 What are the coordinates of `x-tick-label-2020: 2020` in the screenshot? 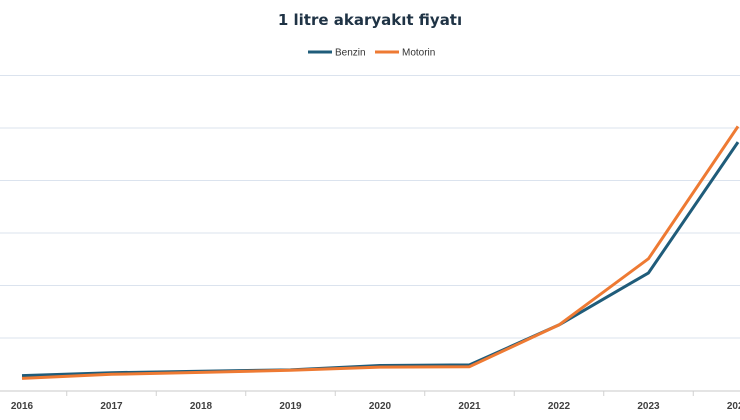 It's located at (380, 406).